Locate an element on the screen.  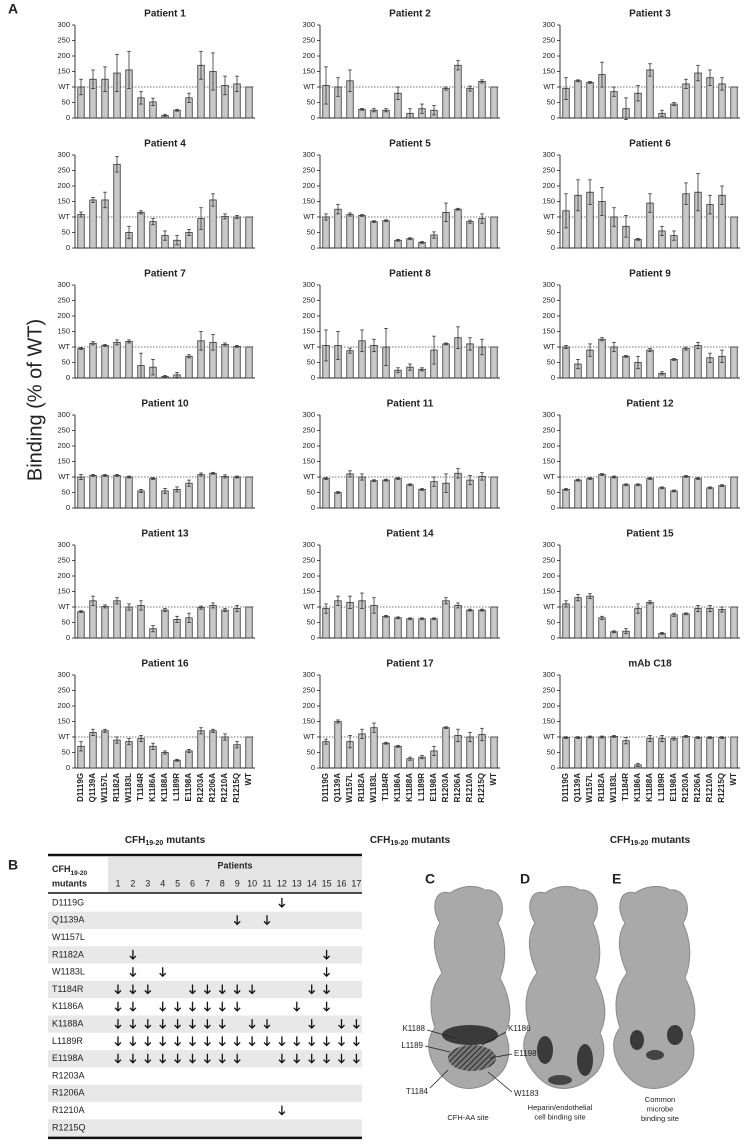
panel-label: B is located at coordinates (13, 865).